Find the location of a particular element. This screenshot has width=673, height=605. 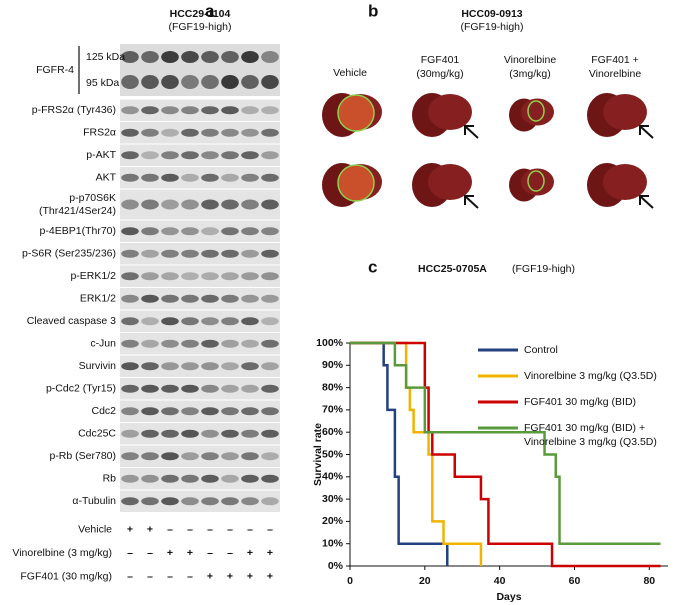

chart-subtitle: (FGF19-high) is located at coordinates (543, 269).